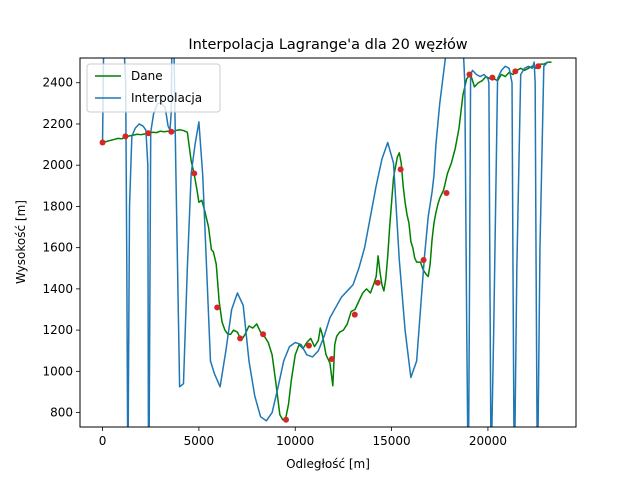 The height and width of the screenshot is (480, 640). Describe the element at coordinates (61, 413) in the screenshot. I see `y-tick-label: 800` at that location.